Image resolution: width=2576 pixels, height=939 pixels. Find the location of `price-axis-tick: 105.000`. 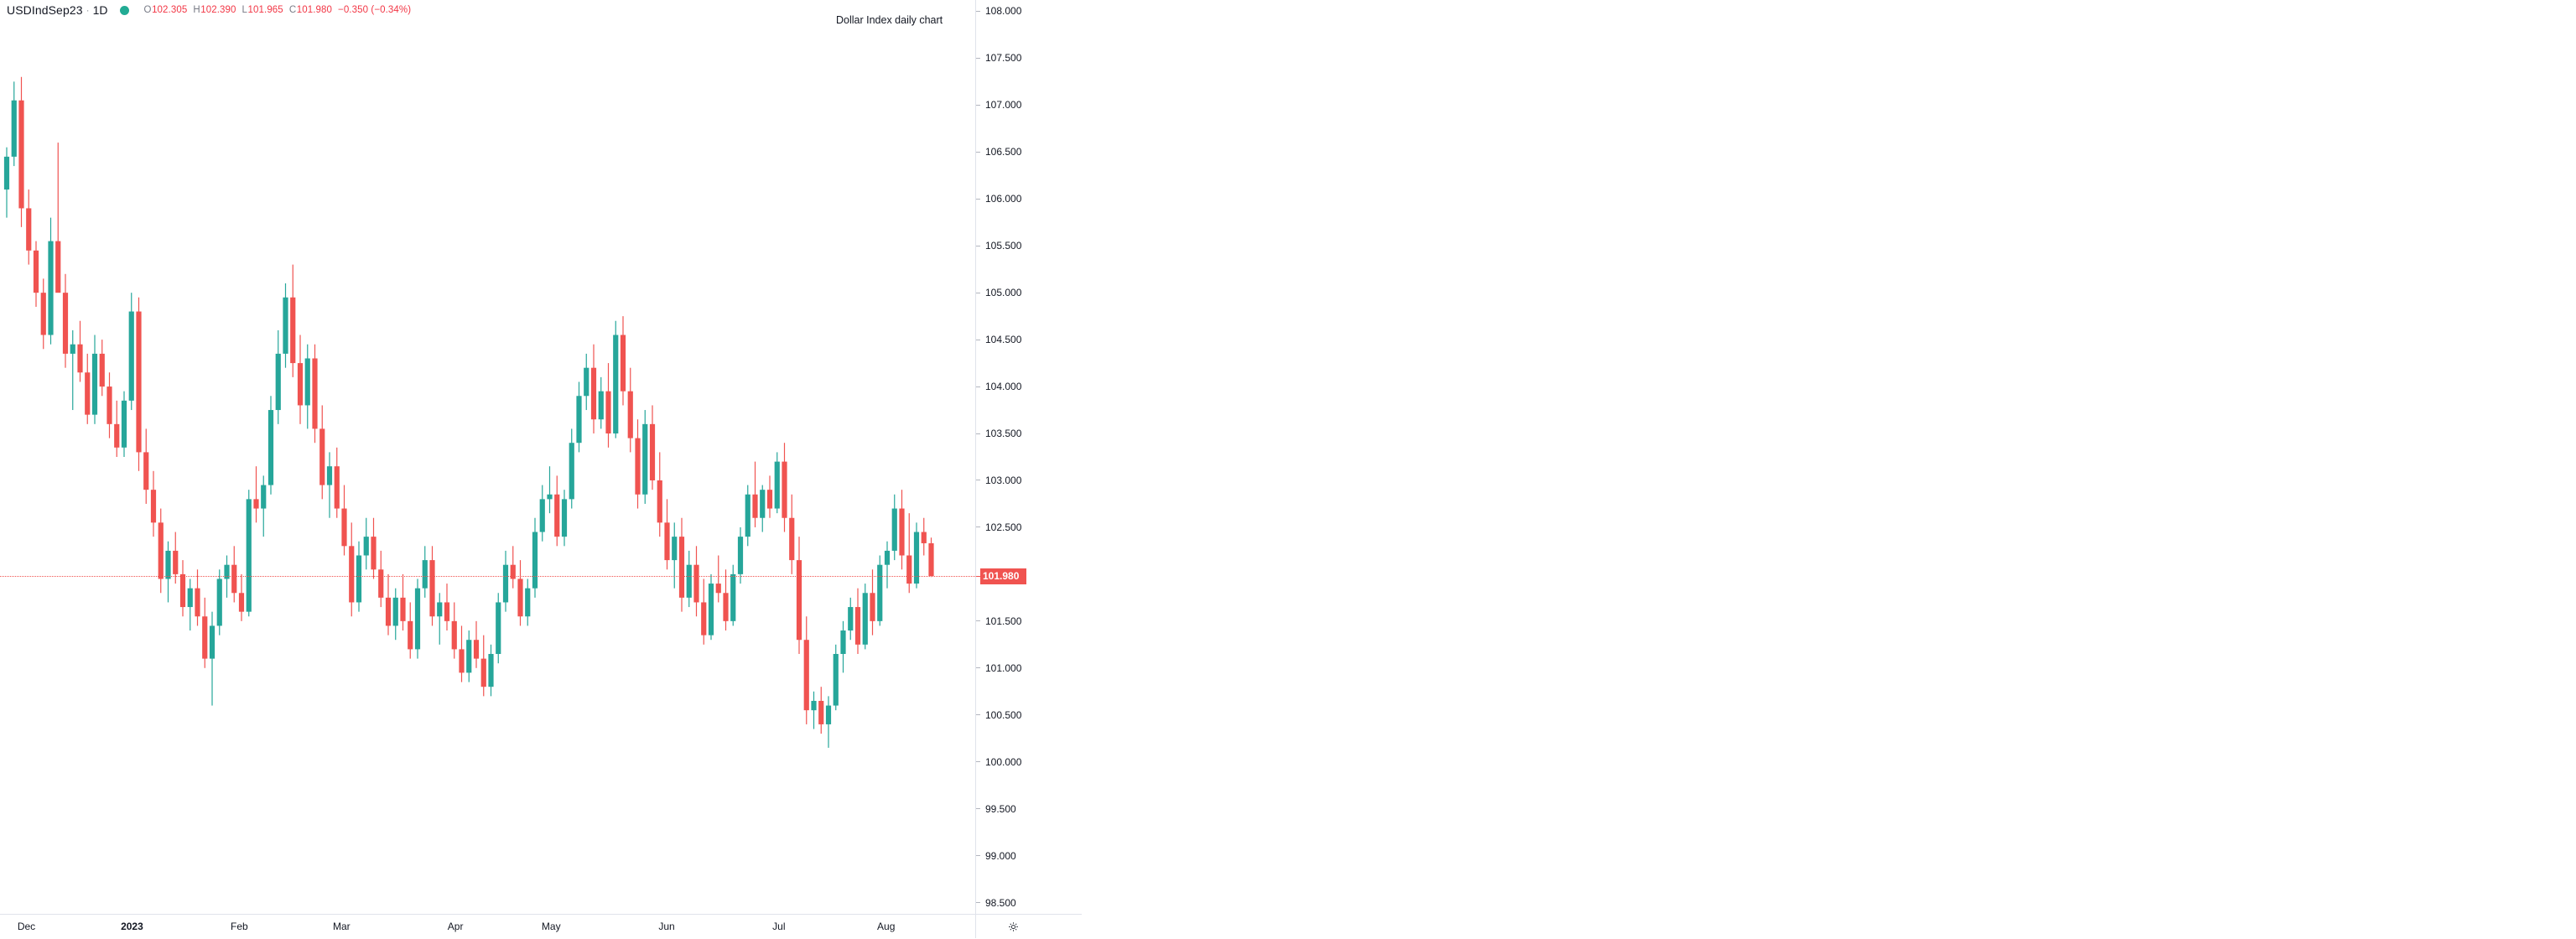

price-axis-tick: 105.000 is located at coordinates (998, 293).